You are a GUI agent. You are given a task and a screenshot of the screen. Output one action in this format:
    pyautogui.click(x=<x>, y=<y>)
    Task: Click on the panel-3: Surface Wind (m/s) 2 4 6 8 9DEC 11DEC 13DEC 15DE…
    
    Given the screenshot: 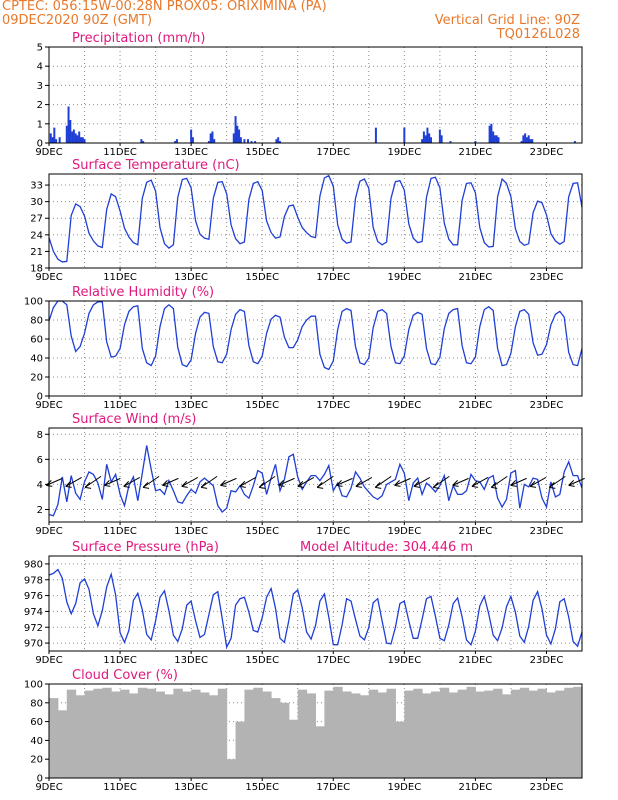 What is the action you would take?
    pyautogui.click(x=310, y=474)
    